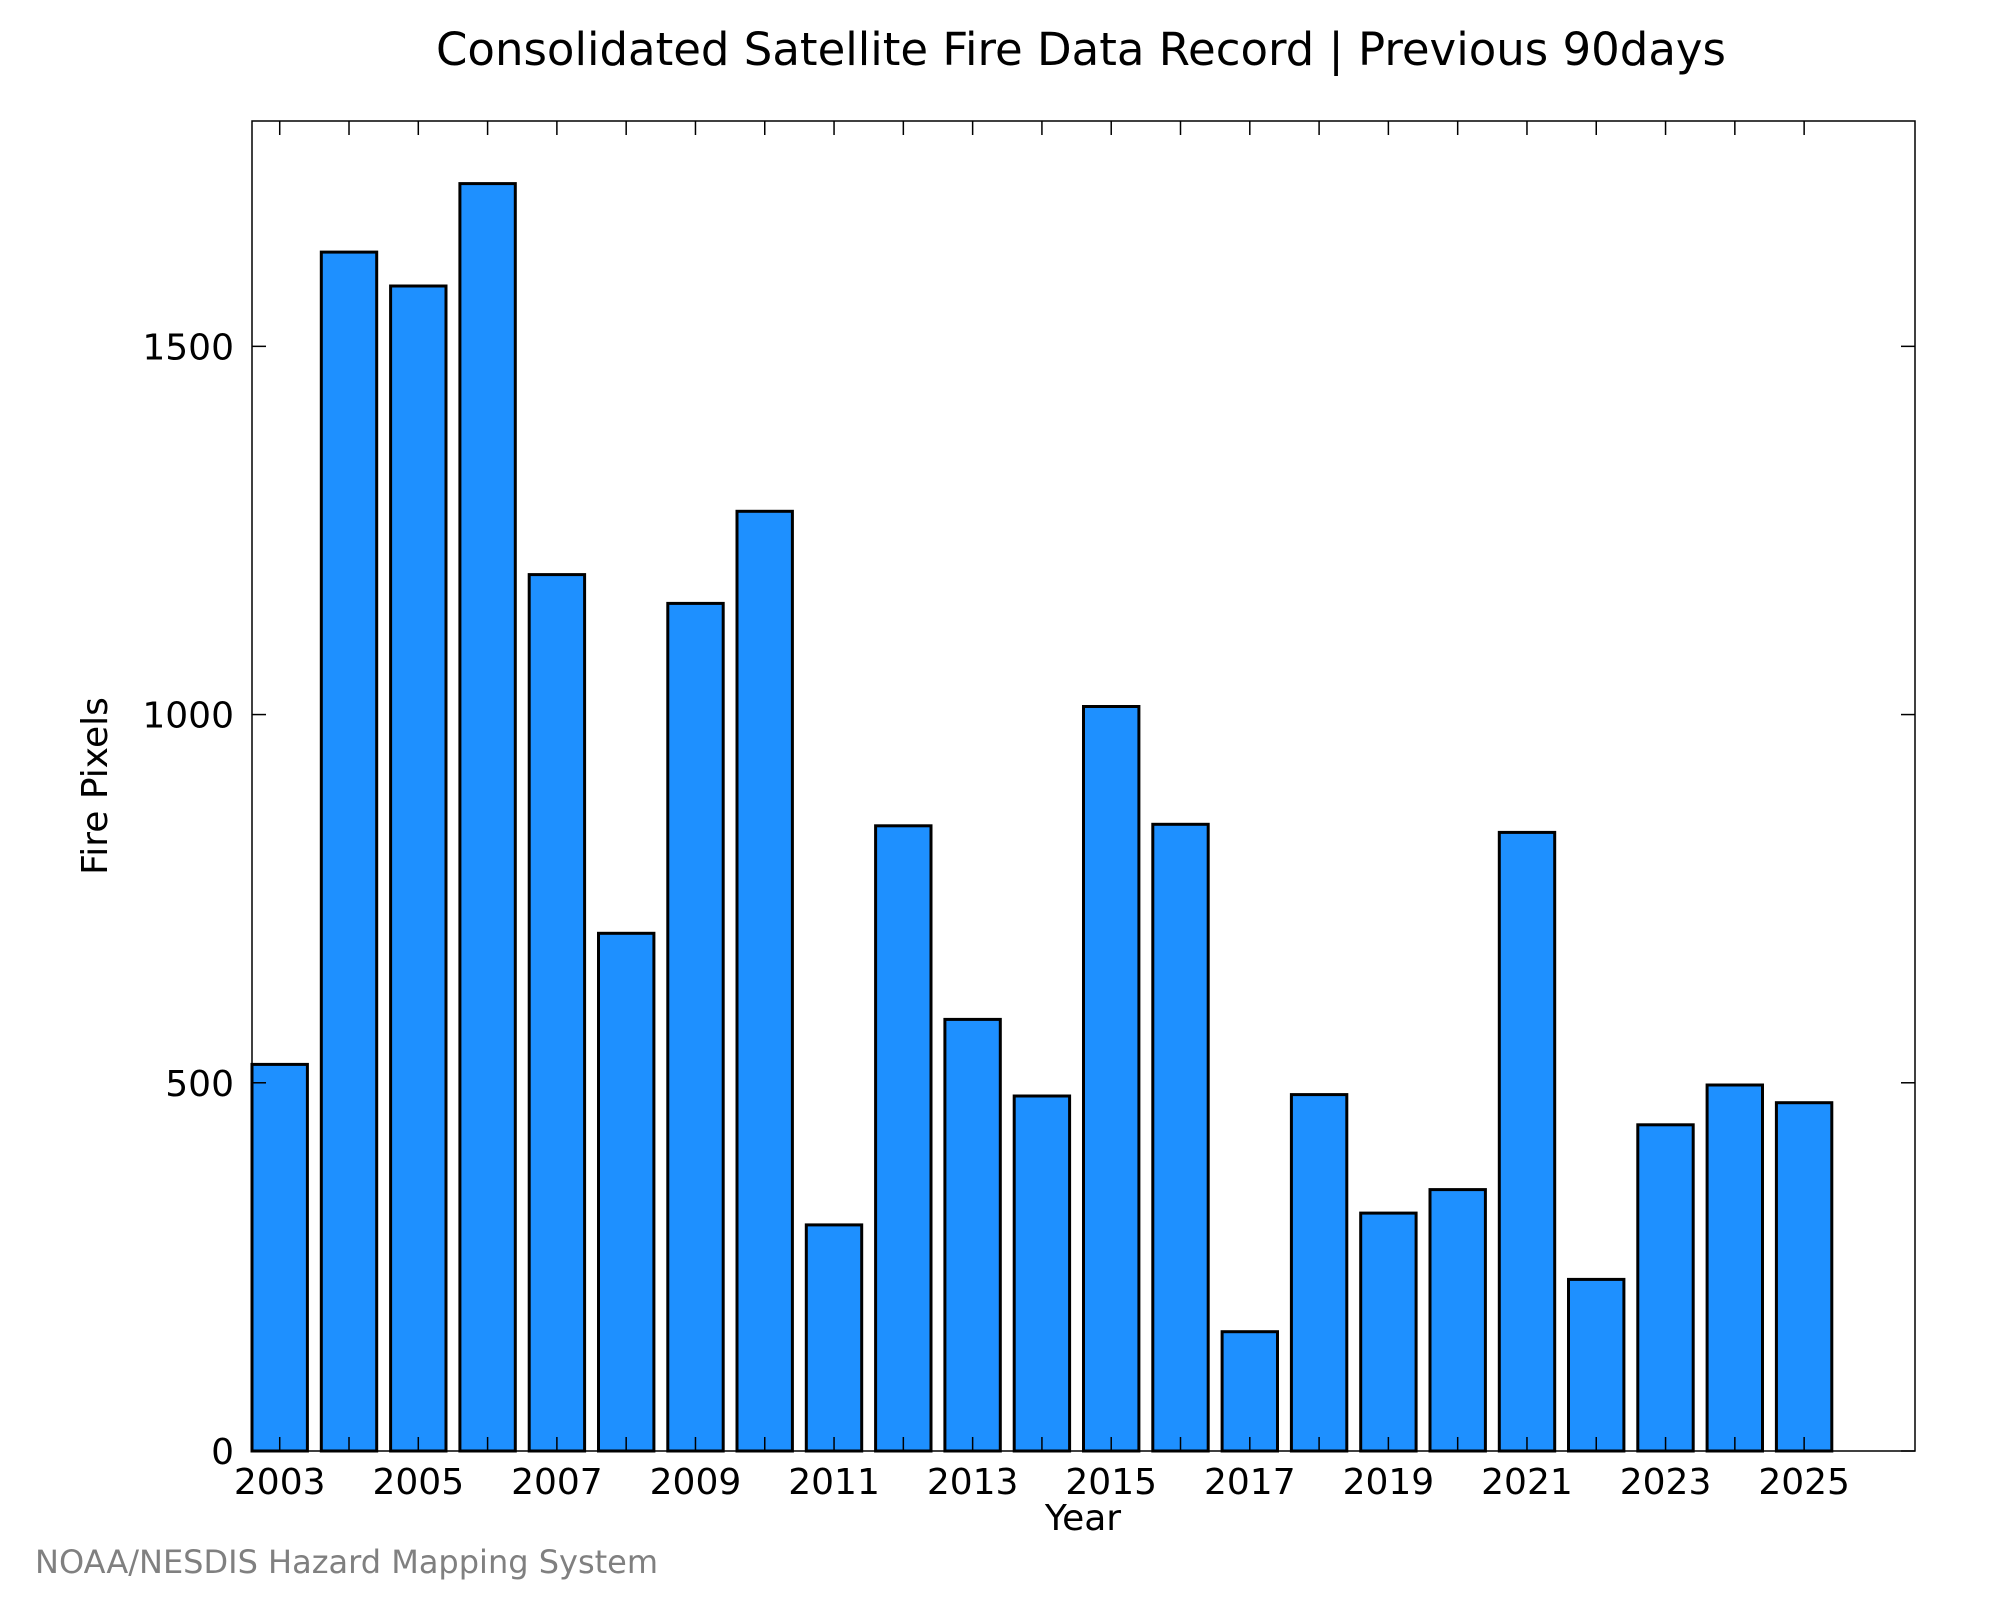 The width and height of the screenshot is (2000, 1600). I want to click on bar-2012, so click(903, 1138).